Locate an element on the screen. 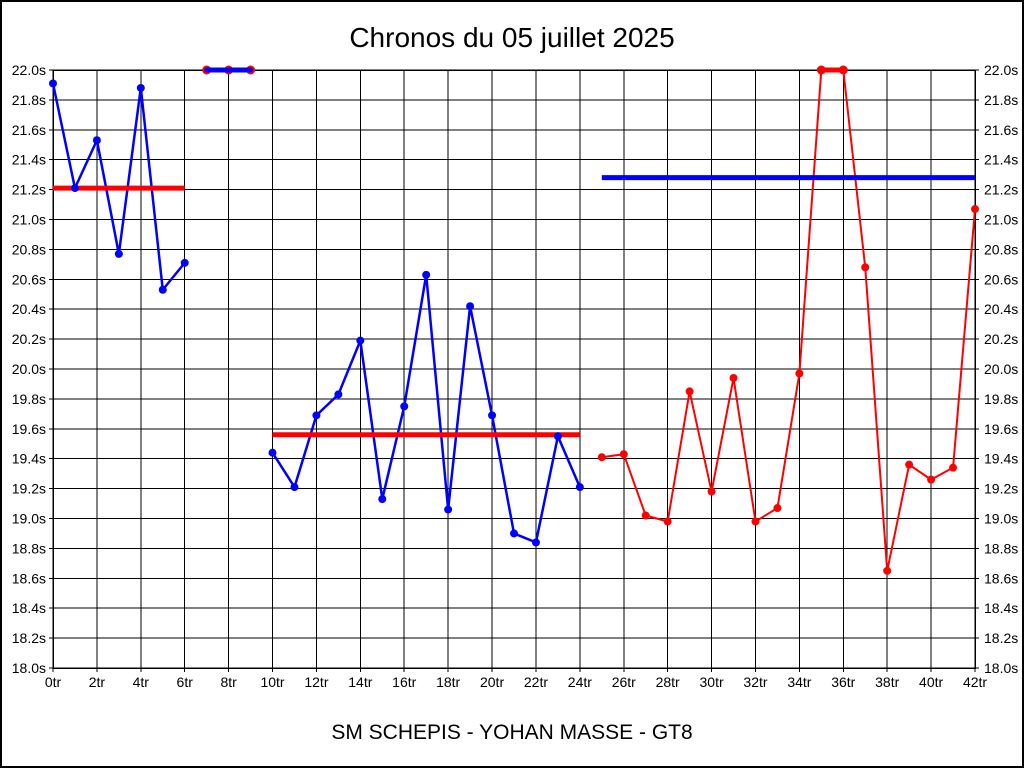 The image size is (1024, 768). y-axis-tick-label-left: 20.6s is located at coordinates (29, 279).